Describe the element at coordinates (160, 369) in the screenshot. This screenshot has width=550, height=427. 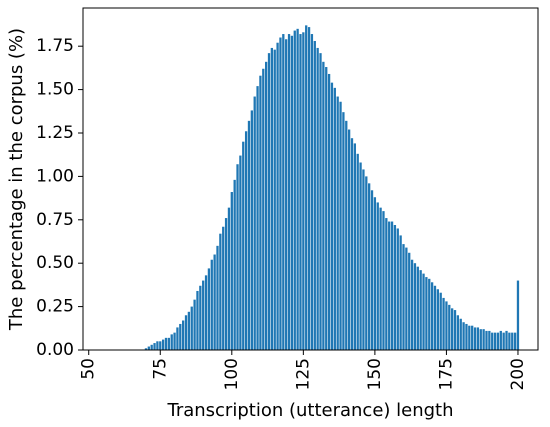
I see `x-tick-label: 75` at that location.